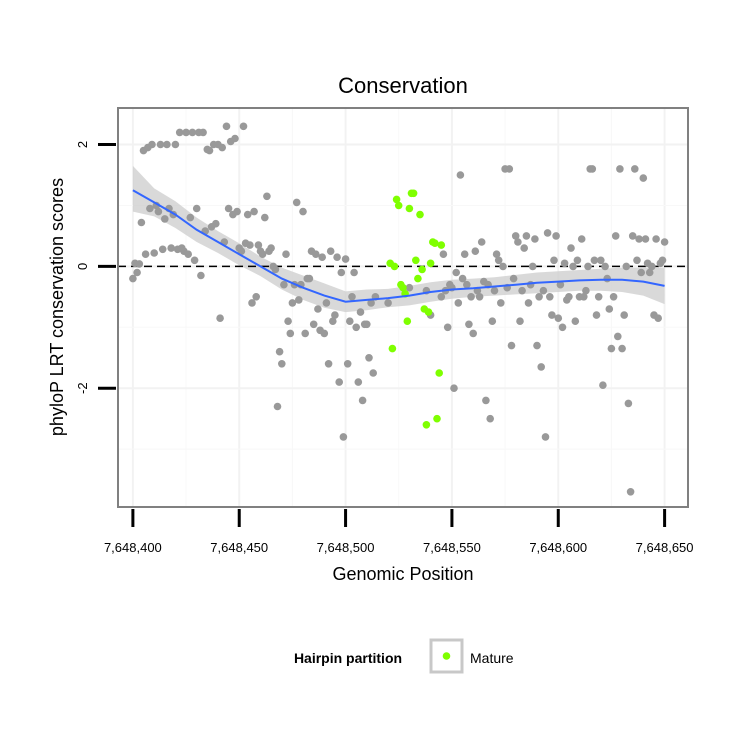 The image size is (750, 750). I want to click on legend-label-mature: Mature, so click(492, 658).